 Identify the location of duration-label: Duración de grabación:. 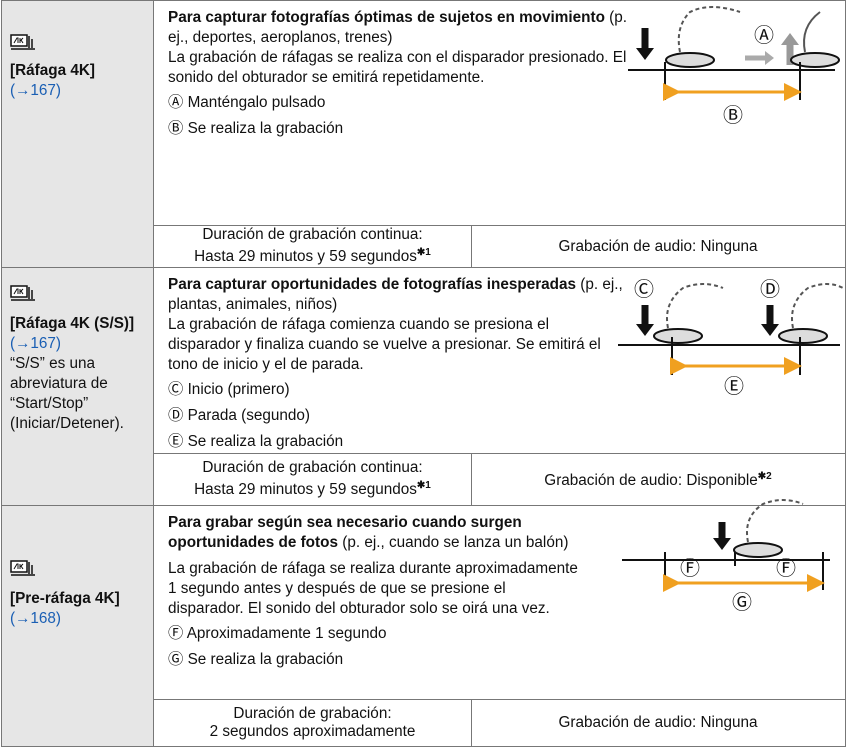
(312, 713).